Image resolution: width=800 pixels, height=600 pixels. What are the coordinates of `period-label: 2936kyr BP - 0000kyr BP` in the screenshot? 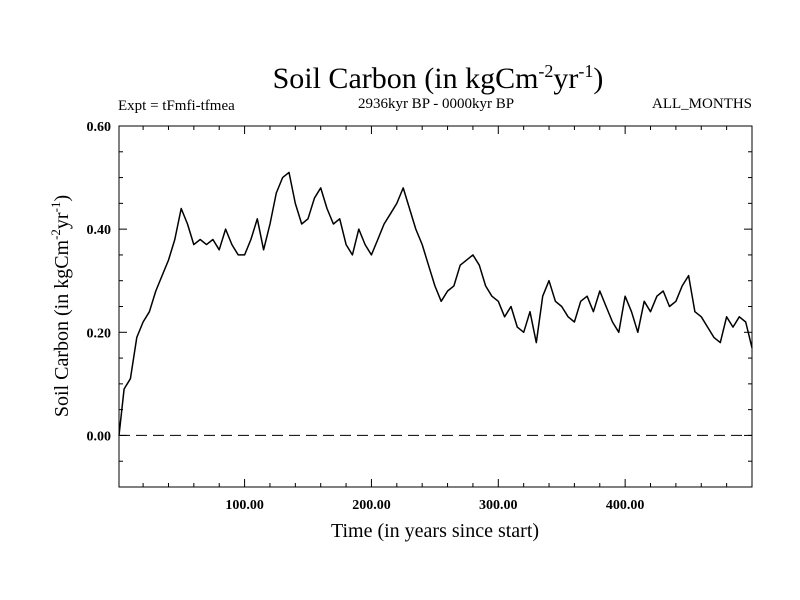 It's located at (436, 104).